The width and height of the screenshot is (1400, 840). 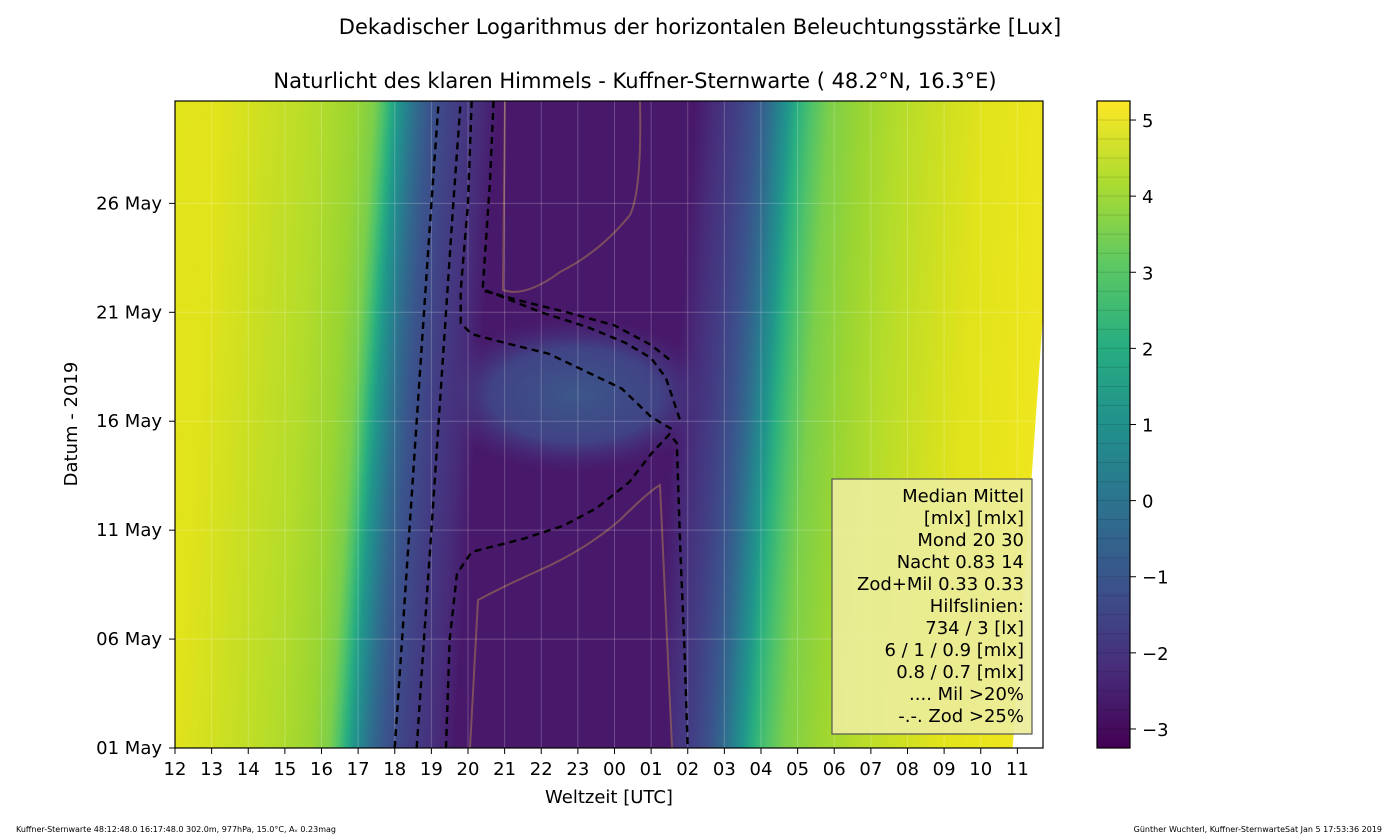 I want to click on legend-line: Zod+Mil 0.33 0.33, so click(x=940, y=584).